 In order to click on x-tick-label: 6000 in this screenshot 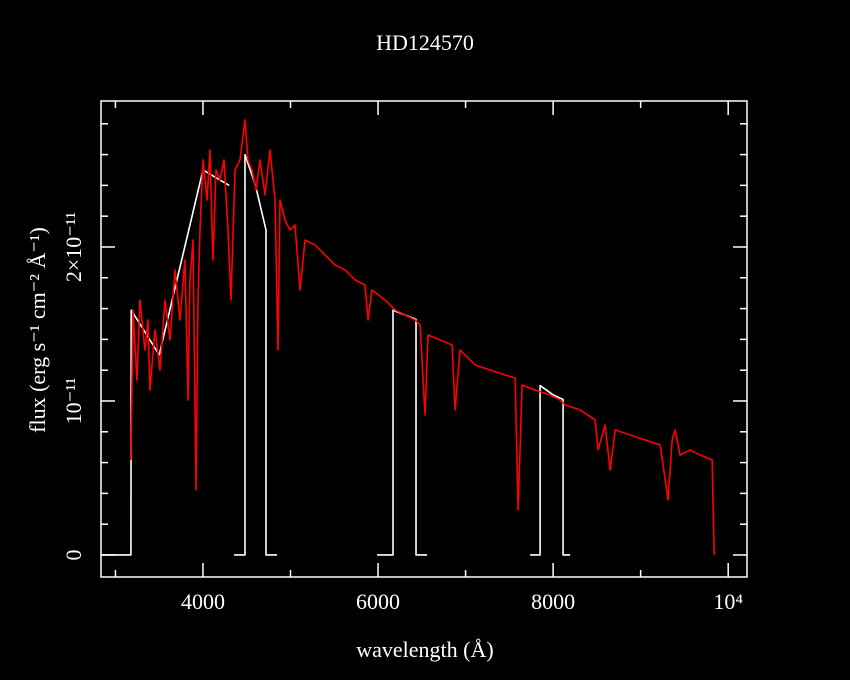, I will do `click(378, 601)`.